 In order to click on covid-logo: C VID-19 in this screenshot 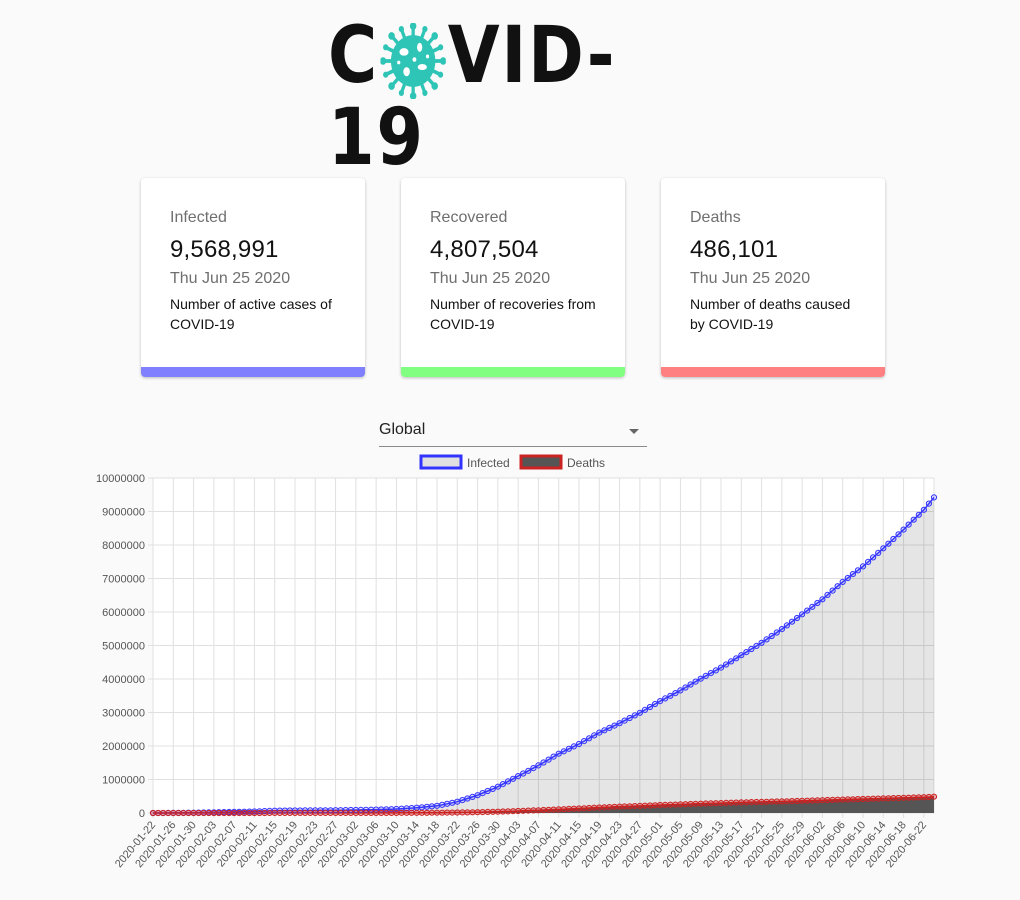, I will do `click(514, 96)`.